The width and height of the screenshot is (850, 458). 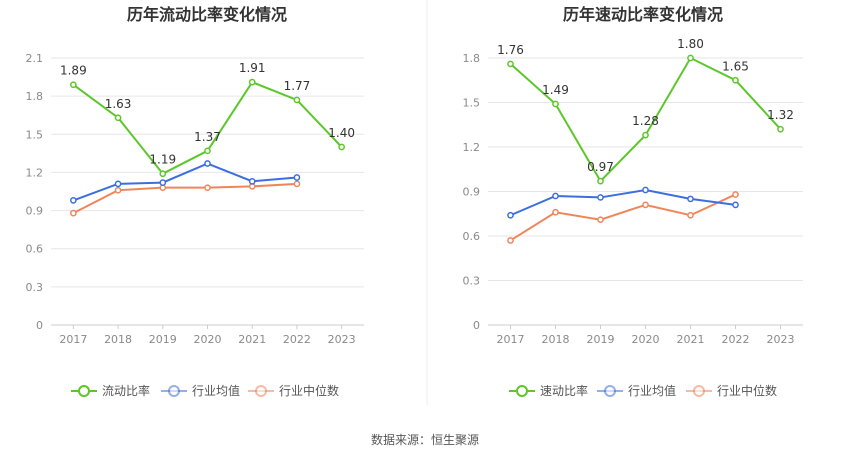 I want to click on chart-title: 历年流动比率变化情况, so click(x=207, y=14).